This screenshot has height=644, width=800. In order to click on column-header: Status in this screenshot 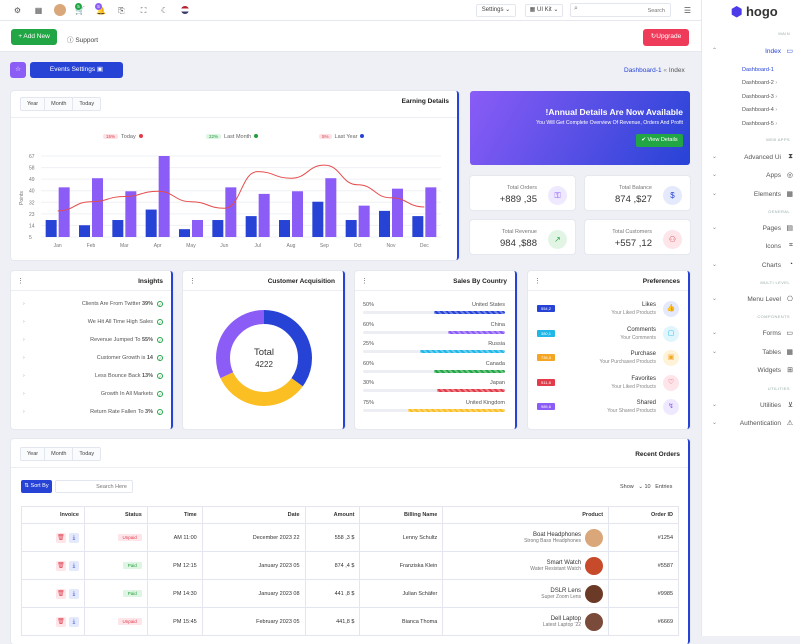, I will do `click(115, 515)`.